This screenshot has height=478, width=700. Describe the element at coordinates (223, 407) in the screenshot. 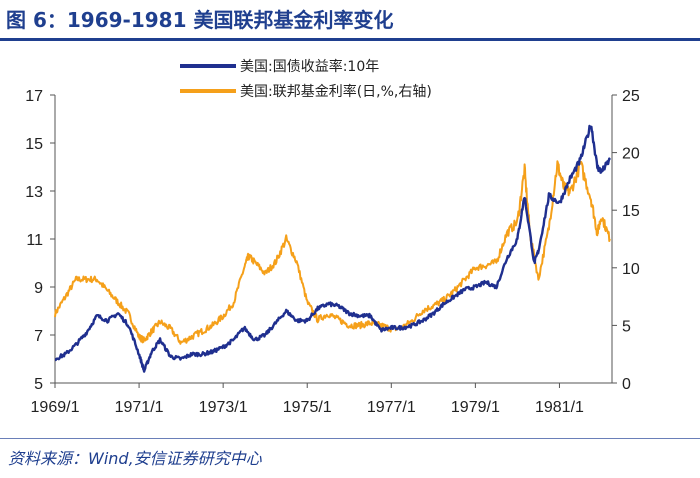

I see `x-tick-label: 1973/1` at that location.